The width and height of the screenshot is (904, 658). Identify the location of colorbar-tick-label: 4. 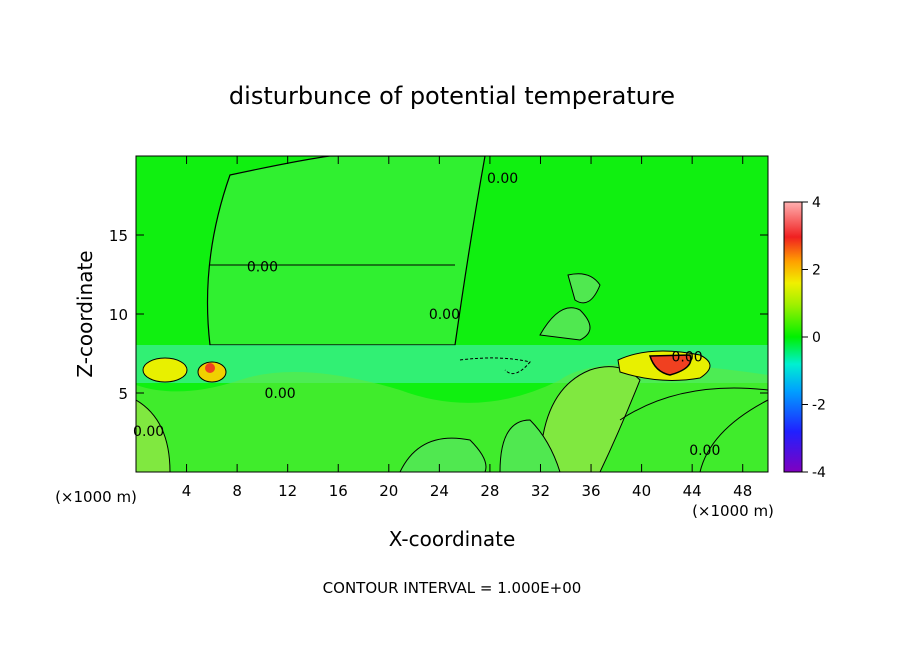
(816, 203).